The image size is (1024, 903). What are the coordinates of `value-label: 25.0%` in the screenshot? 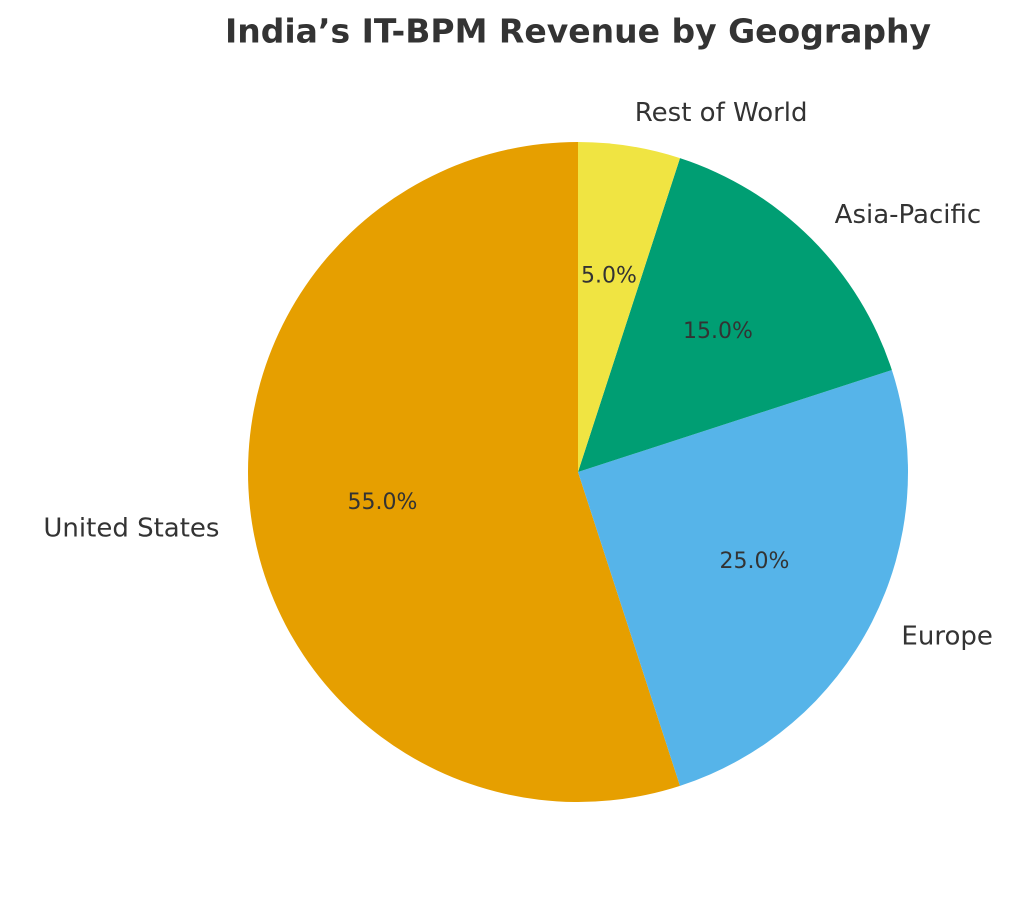 It's located at (754, 561).